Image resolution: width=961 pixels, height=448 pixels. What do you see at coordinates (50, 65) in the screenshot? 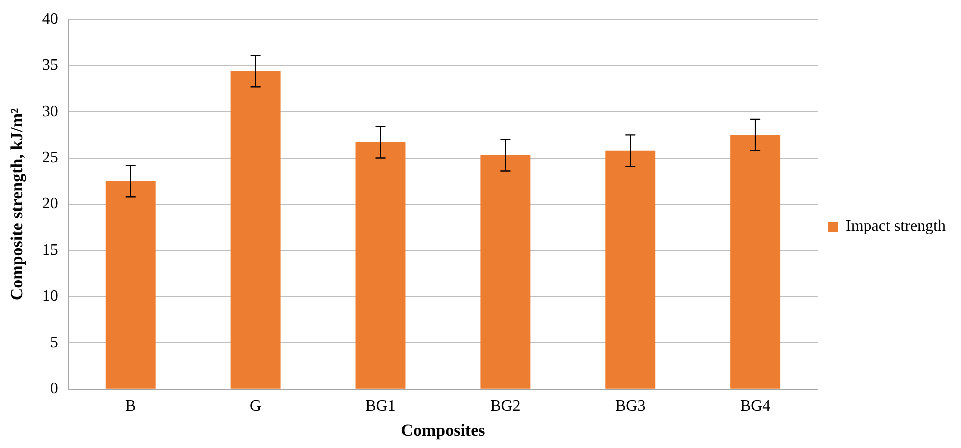
I see `y-tick-label: 35` at bounding box center [50, 65].